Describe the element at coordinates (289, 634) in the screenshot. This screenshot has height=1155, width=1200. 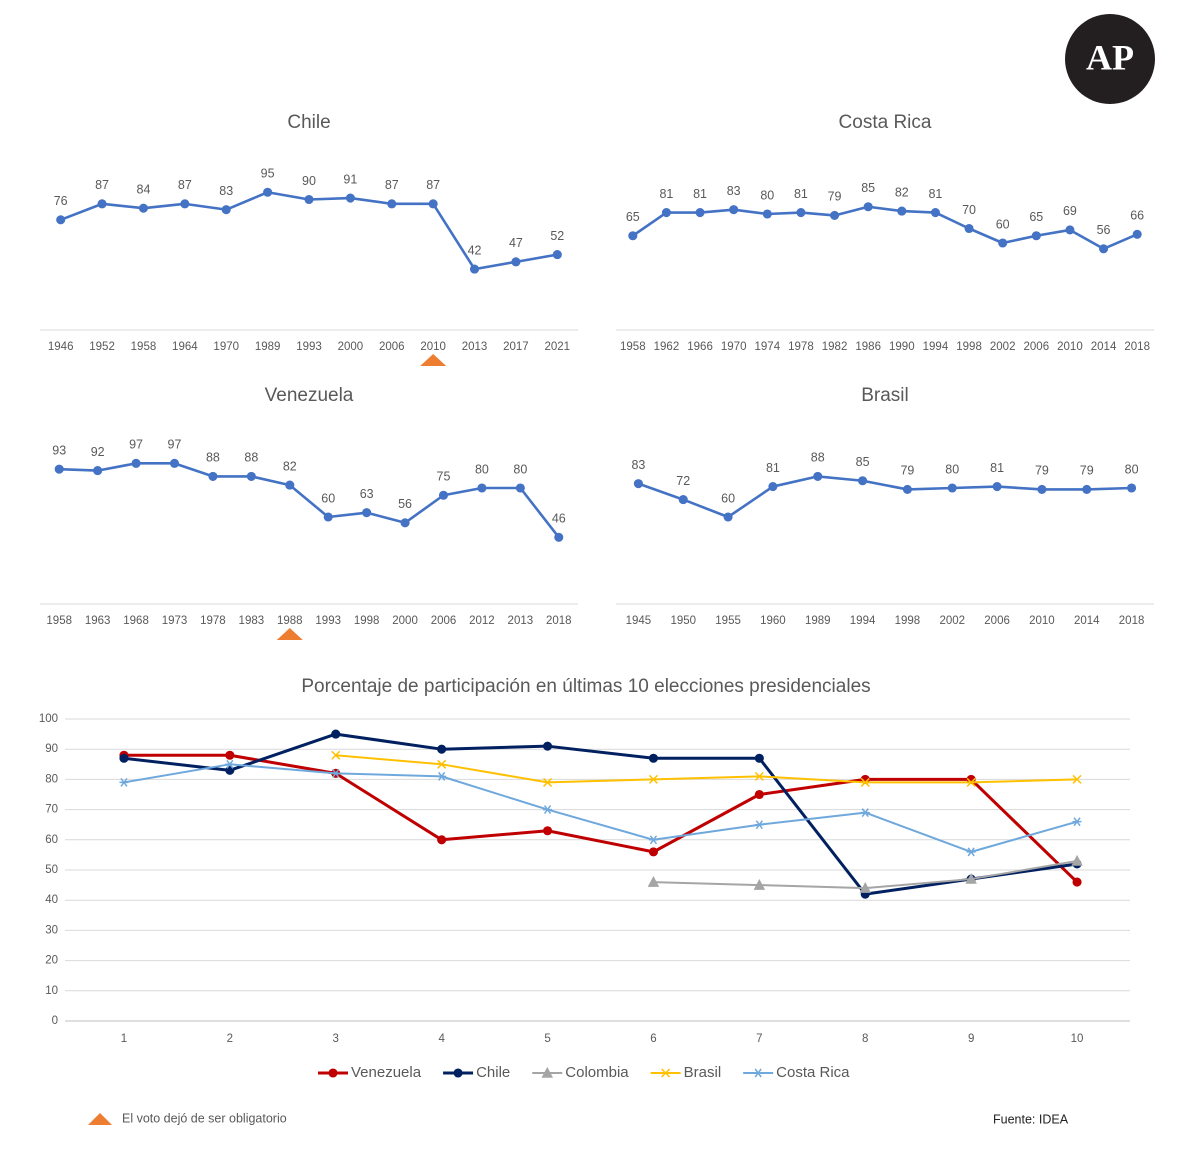
I see `highlight-marker` at that location.